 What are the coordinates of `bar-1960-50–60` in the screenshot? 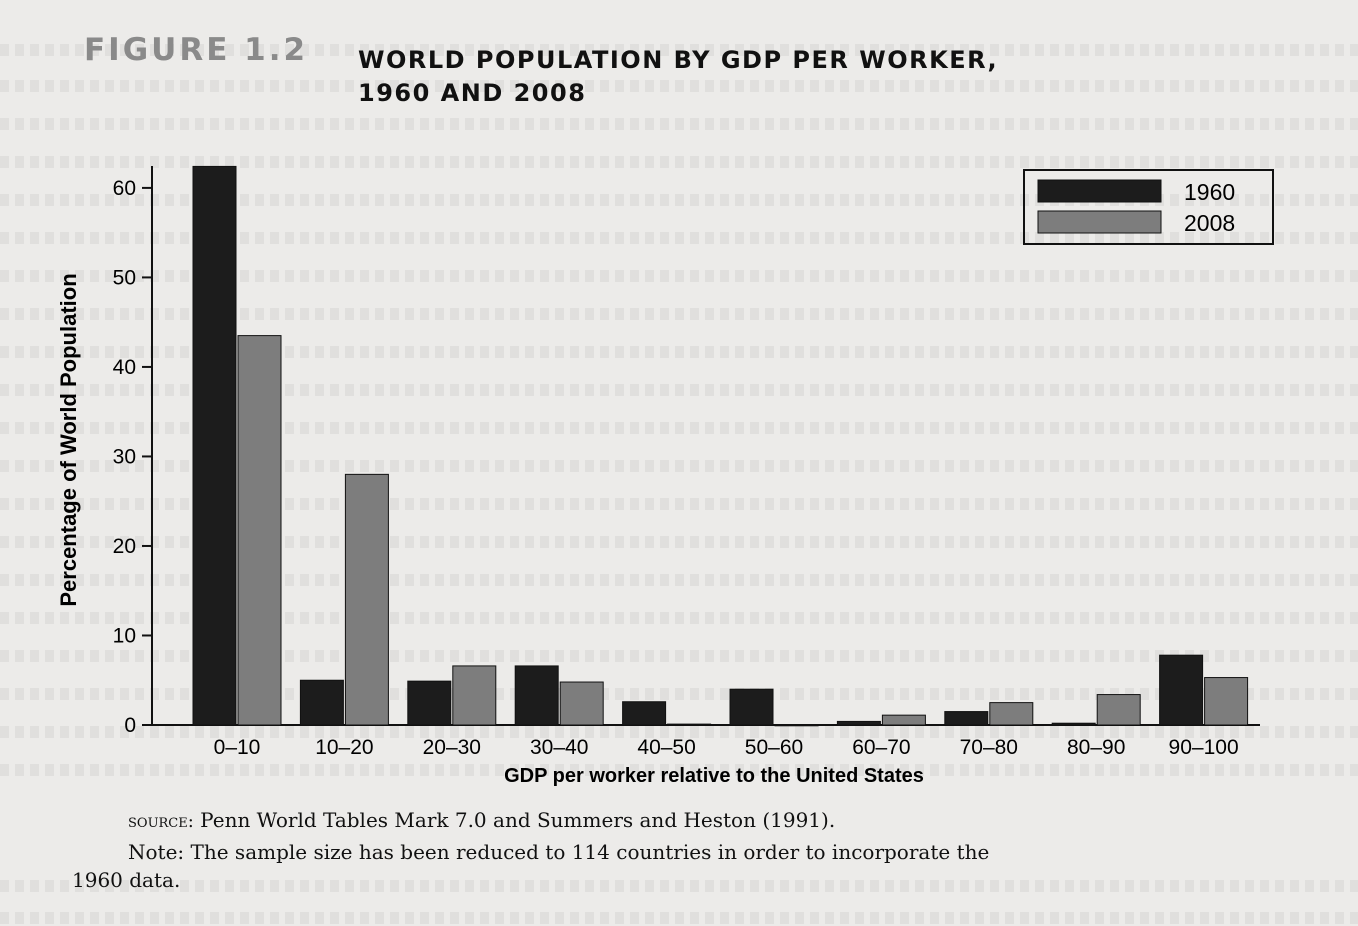 It's located at (751, 707).